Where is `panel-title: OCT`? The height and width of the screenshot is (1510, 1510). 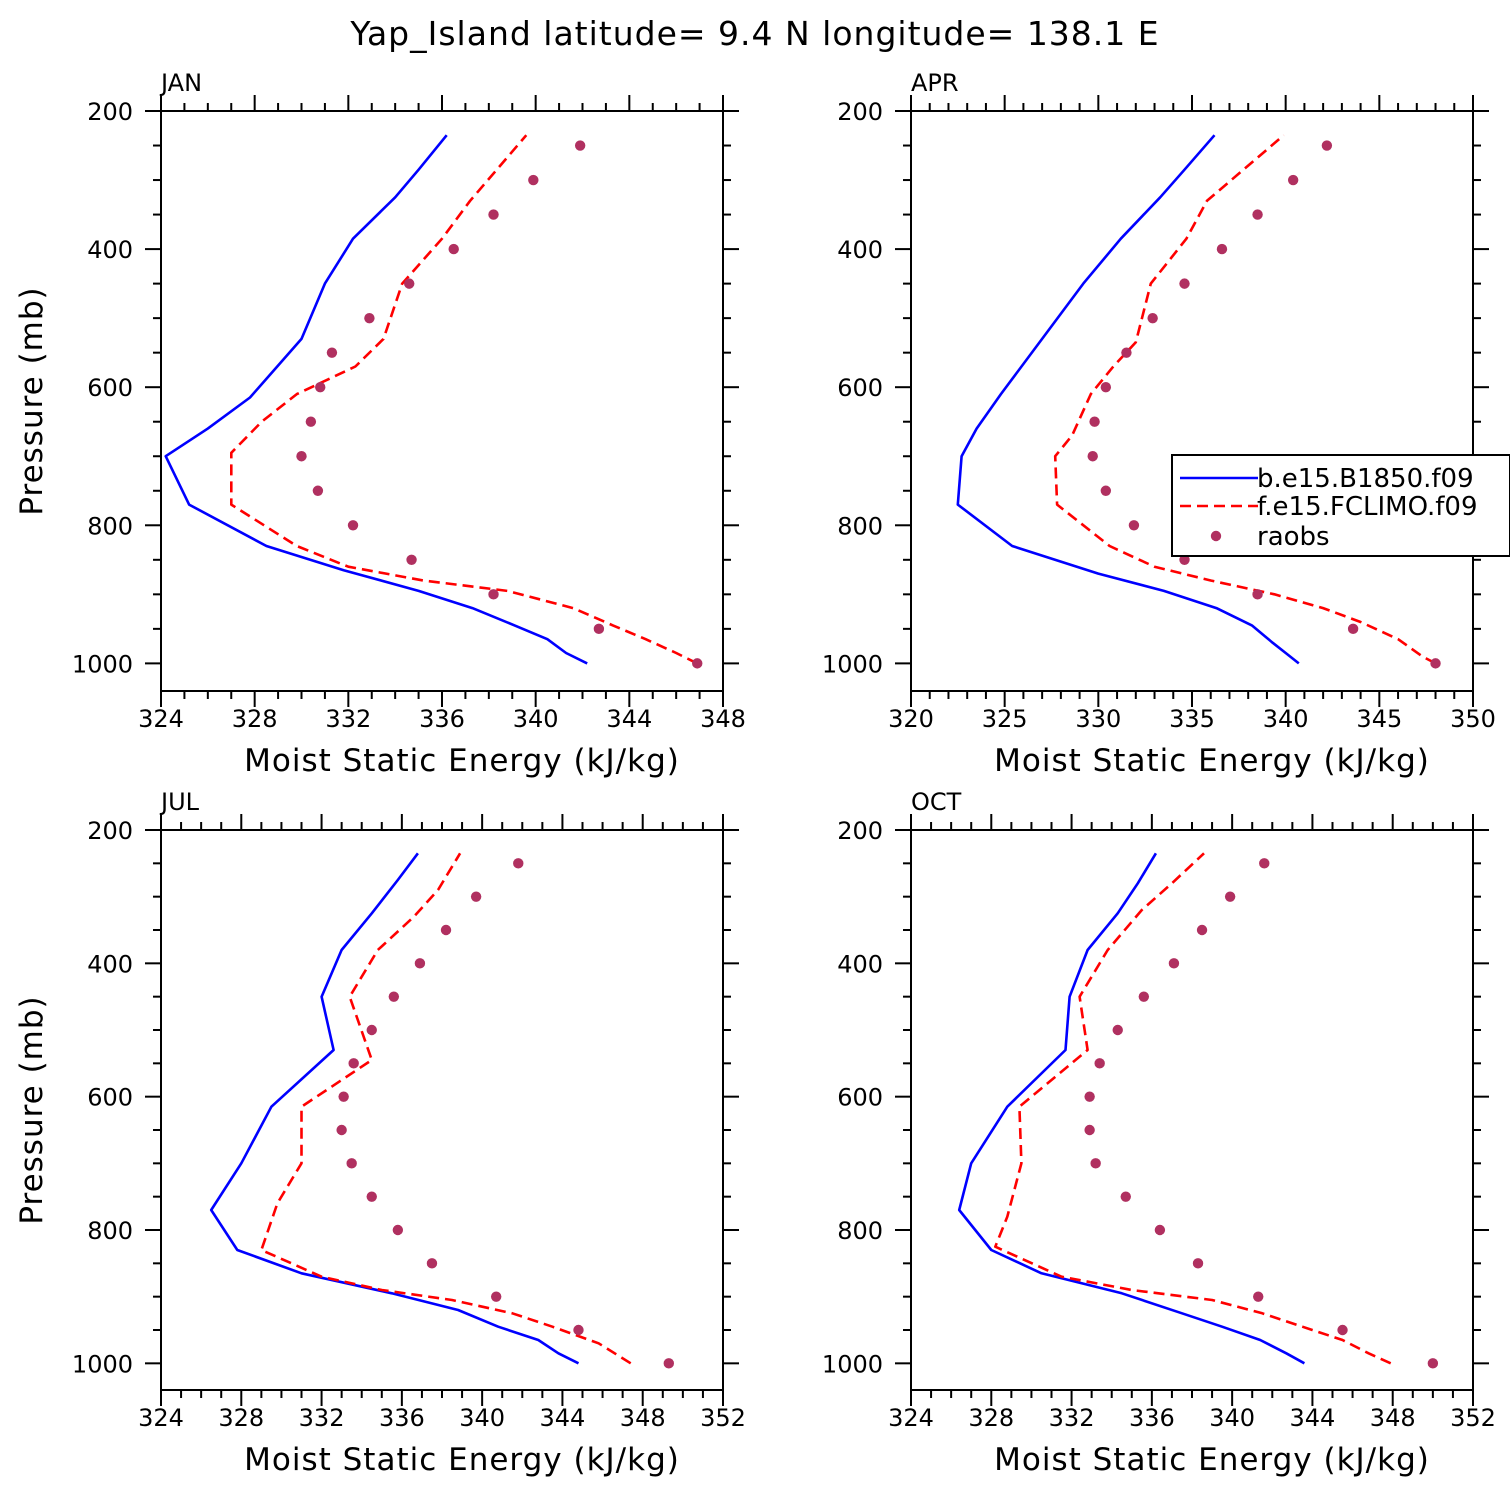 panel-title: OCT is located at coordinates (936, 802).